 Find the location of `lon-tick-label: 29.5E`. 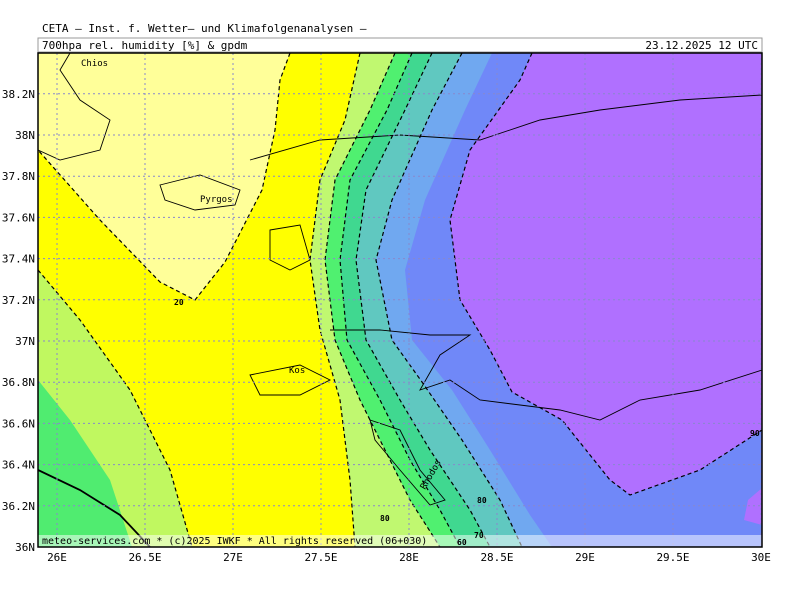

lon-tick-label: 29.5E is located at coordinates (672, 557).